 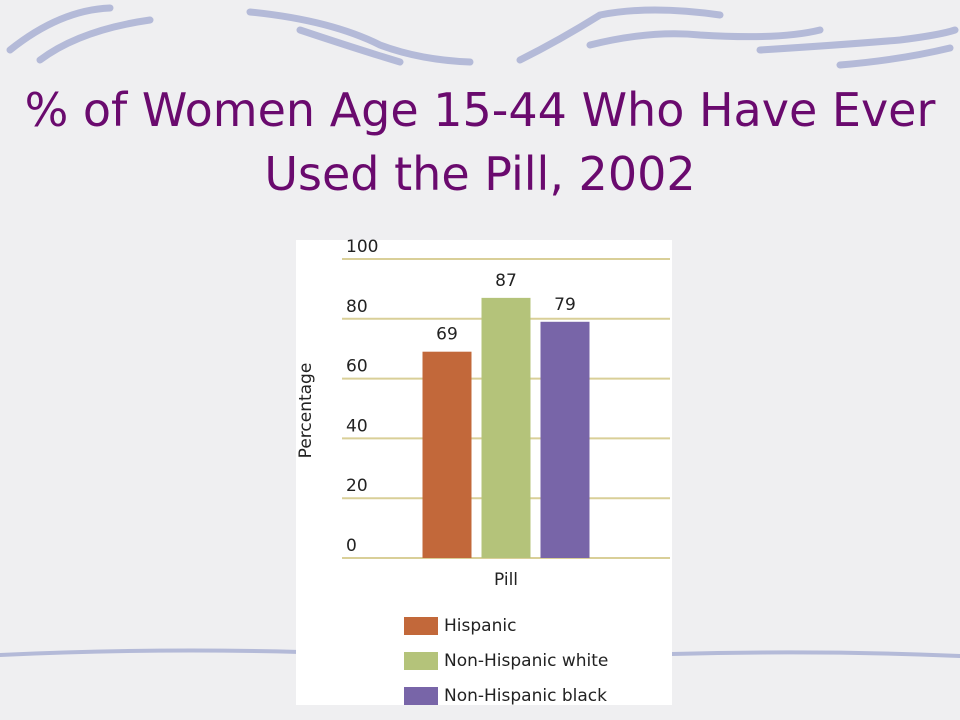 I want to click on y-tick-label: 20, so click(x=357, y=486).